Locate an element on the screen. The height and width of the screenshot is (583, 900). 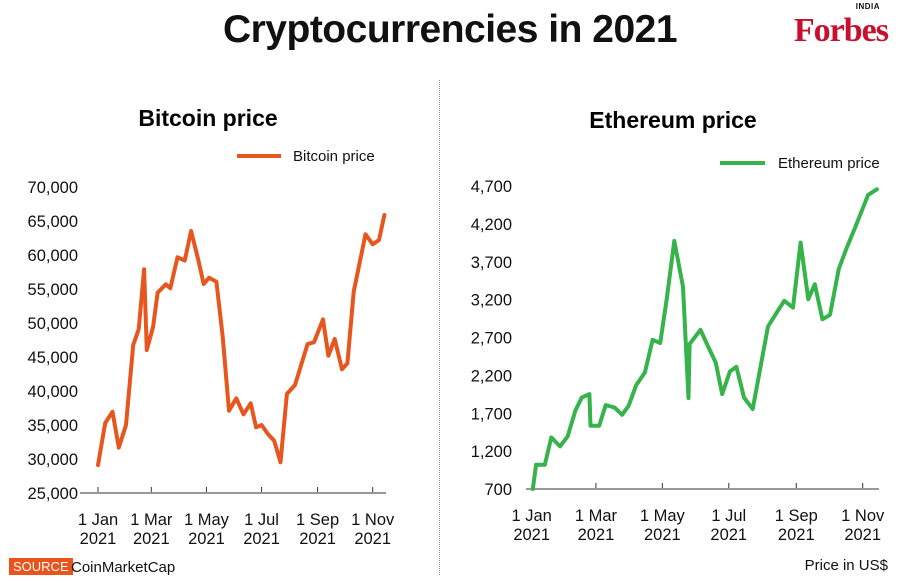
y-tick-label: 65,000 is located at coordinates (53, 222).